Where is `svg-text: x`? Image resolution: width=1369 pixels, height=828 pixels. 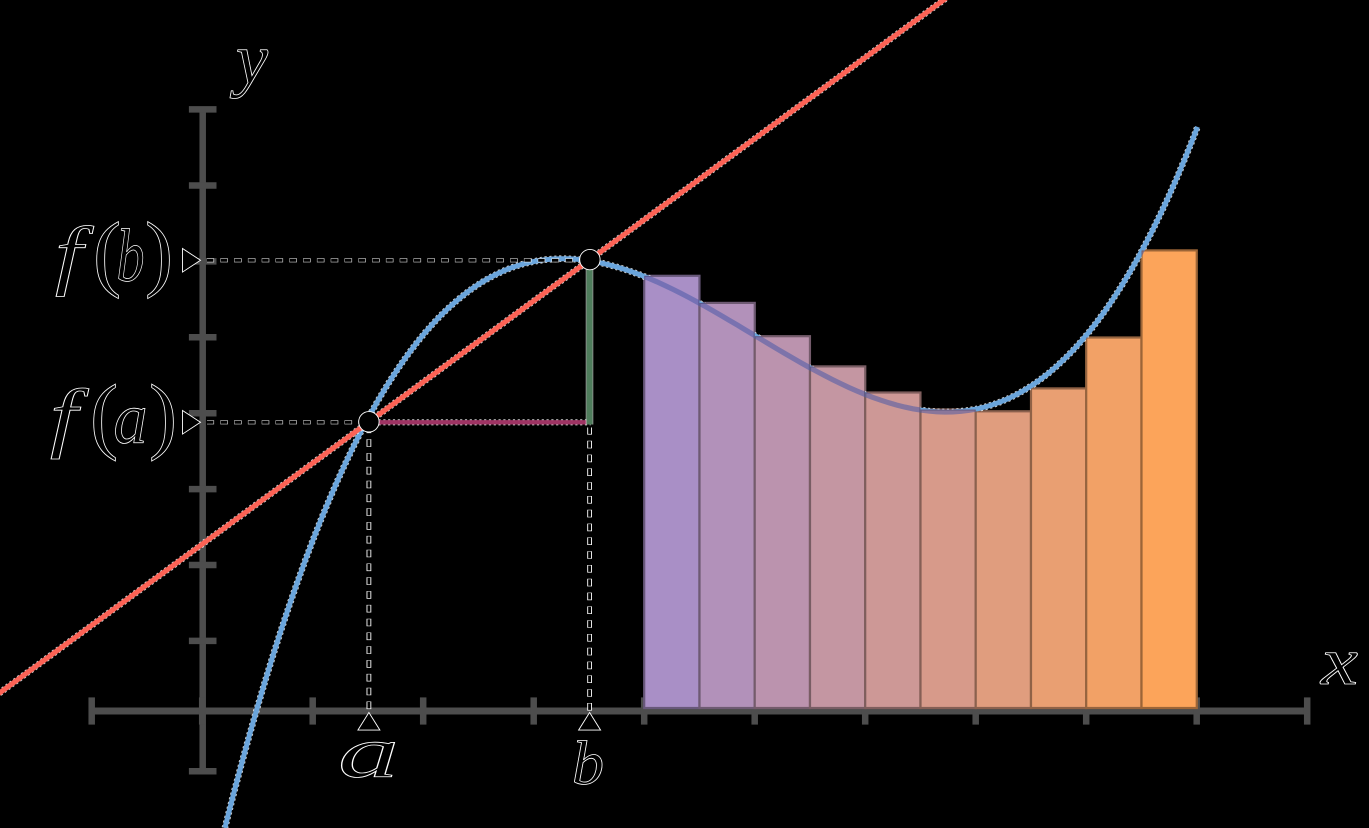
svg-text: x is located at coordinates (1339, 661).